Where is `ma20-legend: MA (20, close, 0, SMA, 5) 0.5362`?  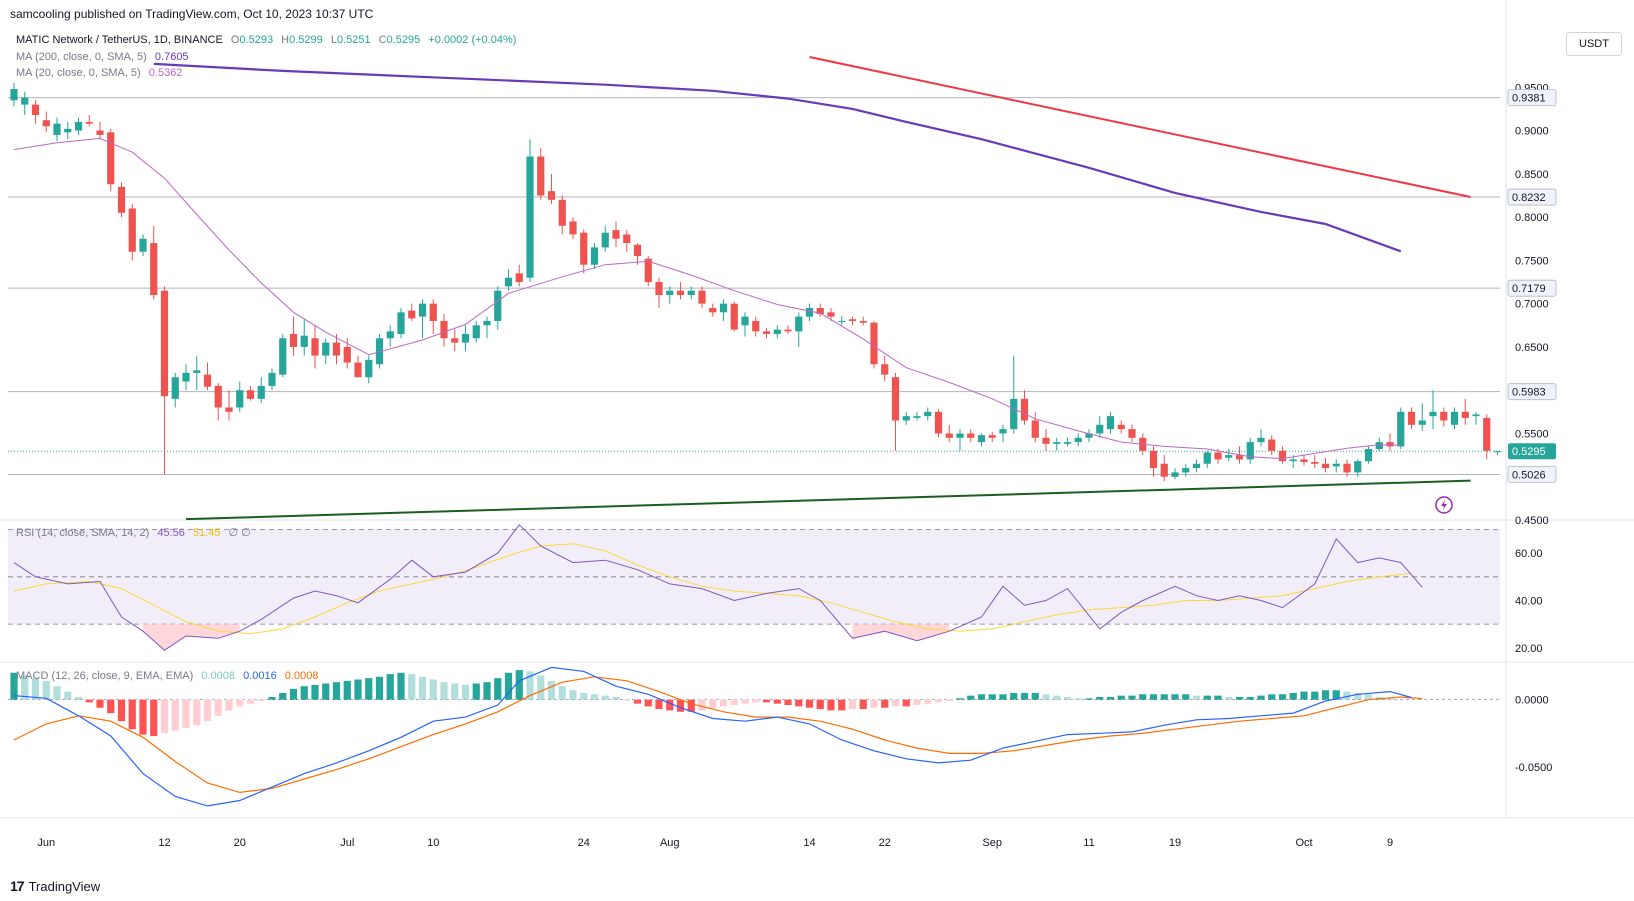 ma20-legend: MA (20, close, 0, SMA, 5) 0.5362 is located at coordinates (101, 73).